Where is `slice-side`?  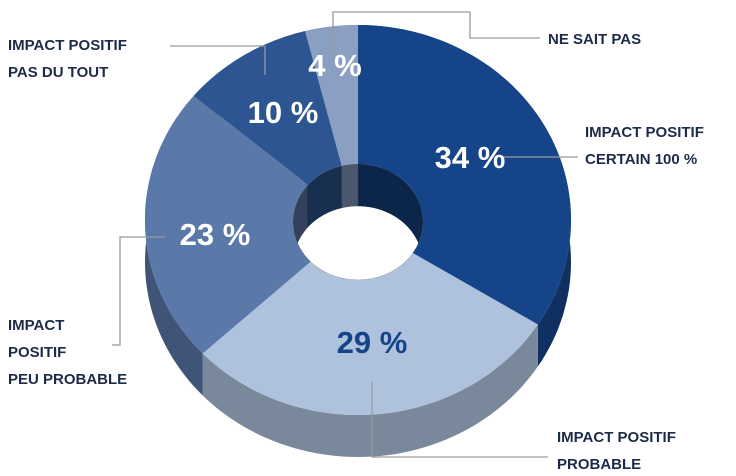
slice-side is located at coordinates (370, 390).